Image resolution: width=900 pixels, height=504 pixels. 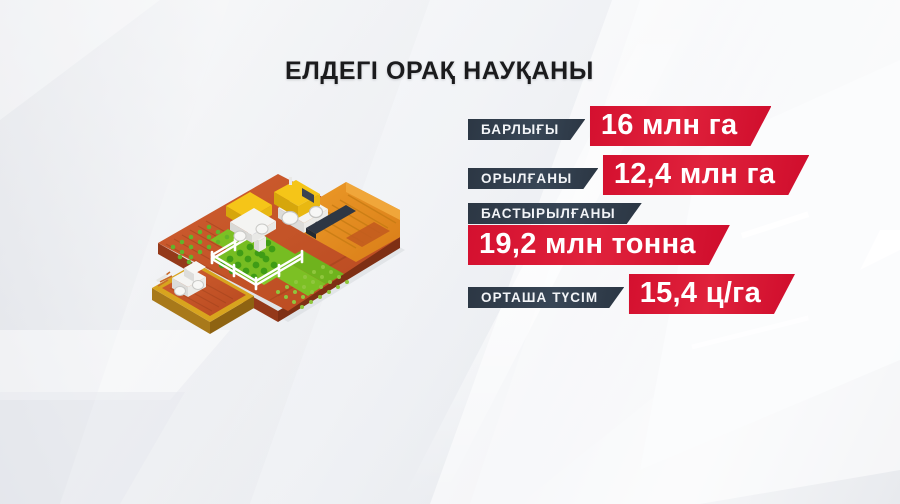 I want to click on page-title: ЕЛДЕГІ ОРАҚ НАУҚАНЫ, so click(x=439, y=71).